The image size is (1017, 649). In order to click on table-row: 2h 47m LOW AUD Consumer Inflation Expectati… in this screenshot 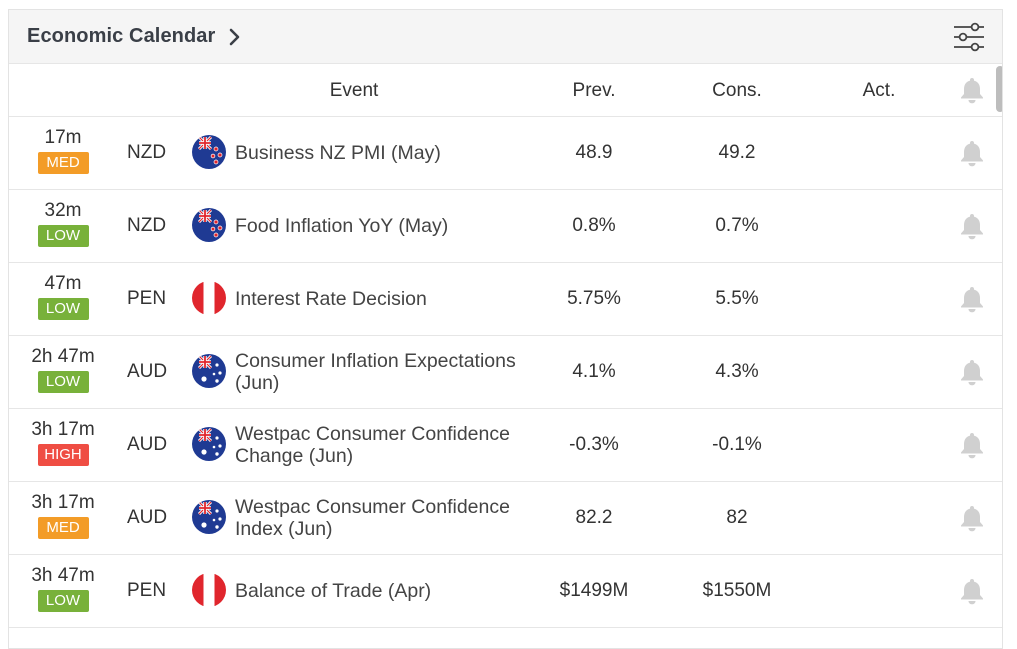, I will do `click(505, 372)`.